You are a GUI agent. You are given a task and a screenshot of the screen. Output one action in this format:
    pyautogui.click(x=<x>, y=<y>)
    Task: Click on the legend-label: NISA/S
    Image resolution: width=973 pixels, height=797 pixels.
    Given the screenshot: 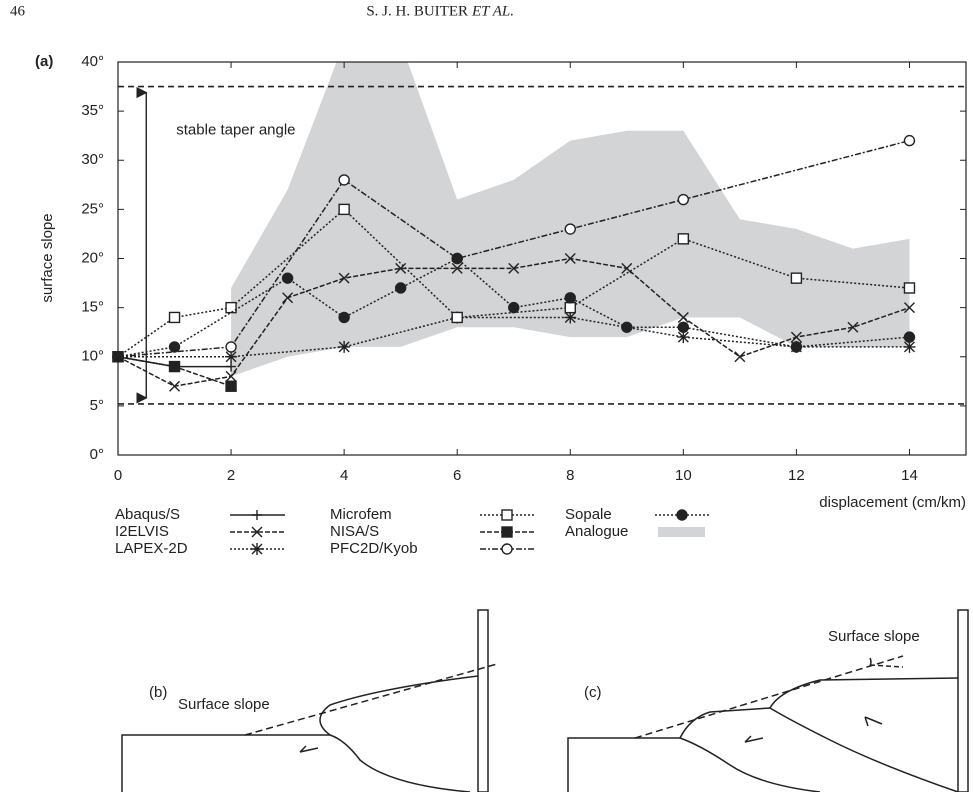 What is the action you would take?
    pyautogui.click(x=354, y=531)
    